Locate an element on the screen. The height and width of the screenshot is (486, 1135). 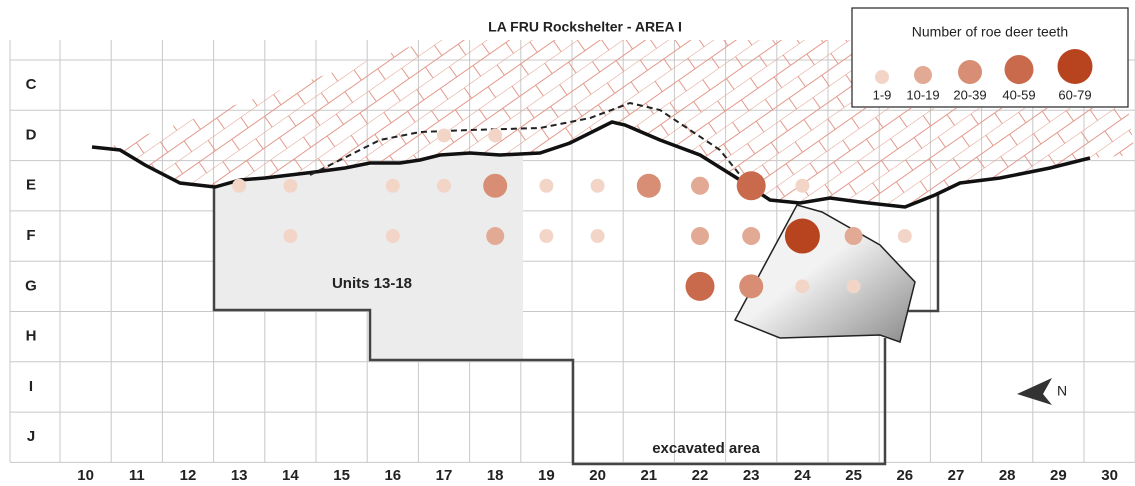
column-label: 10 is located at coordinates (85, 475).